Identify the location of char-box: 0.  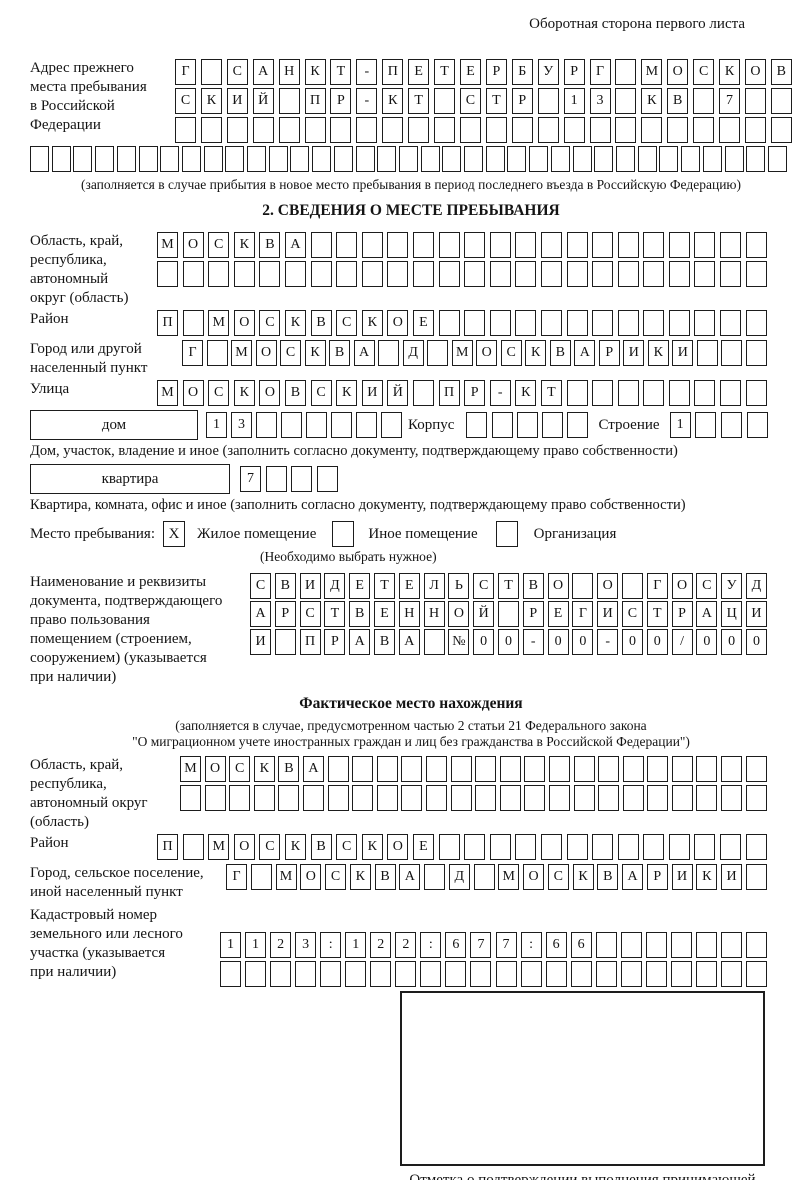
(707, 642).